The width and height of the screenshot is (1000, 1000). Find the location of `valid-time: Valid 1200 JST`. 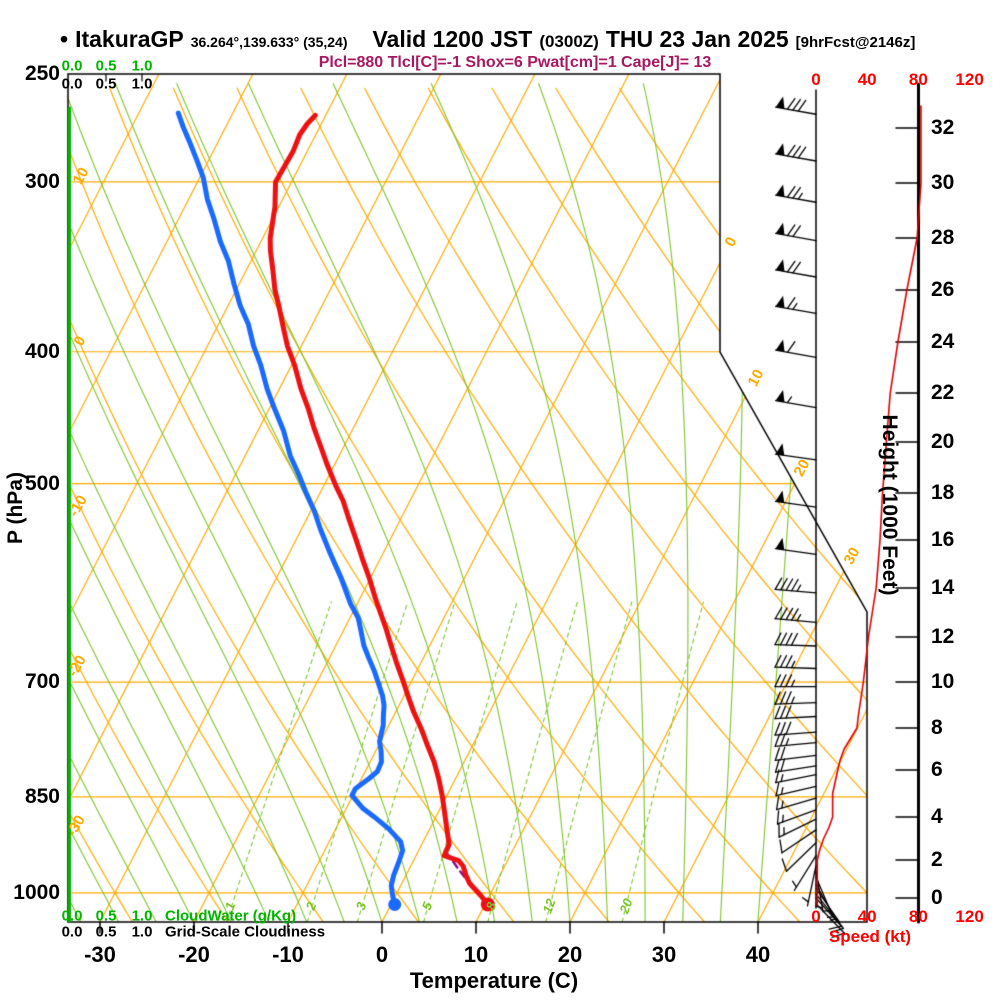

valid-time: Valid 1200 JST is located at coordinates (452, 39).